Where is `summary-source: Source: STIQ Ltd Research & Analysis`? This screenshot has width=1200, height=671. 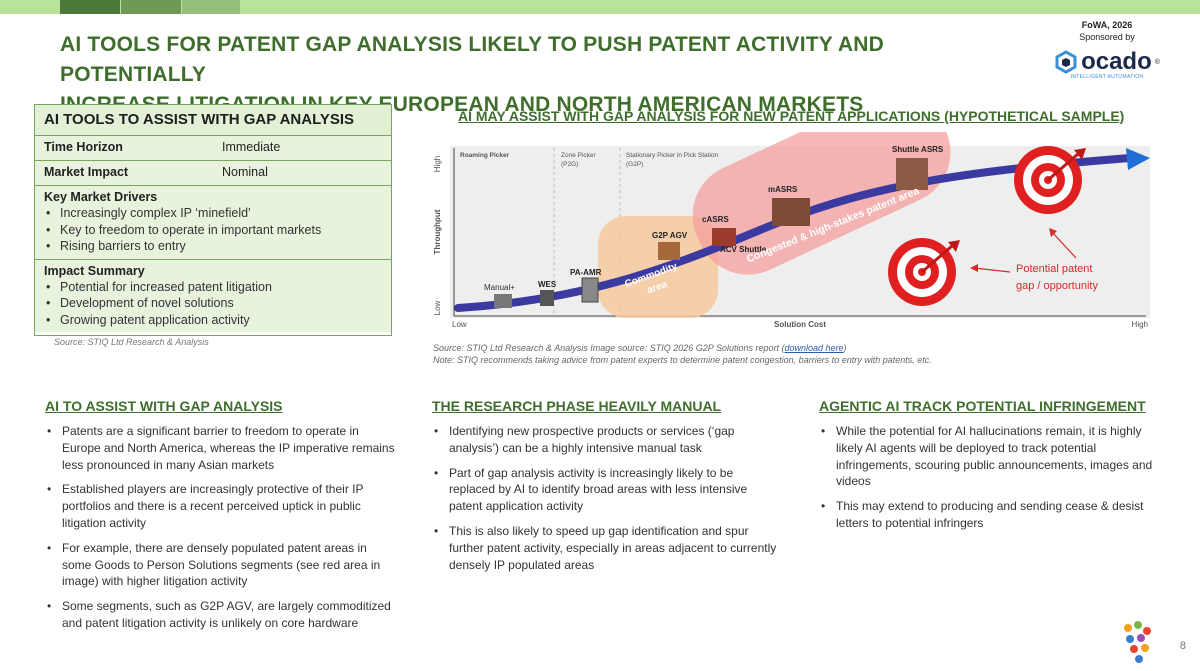
summary-source: Source: STIQ Ltd Research & Analysis is located at coordinates (131, 342).